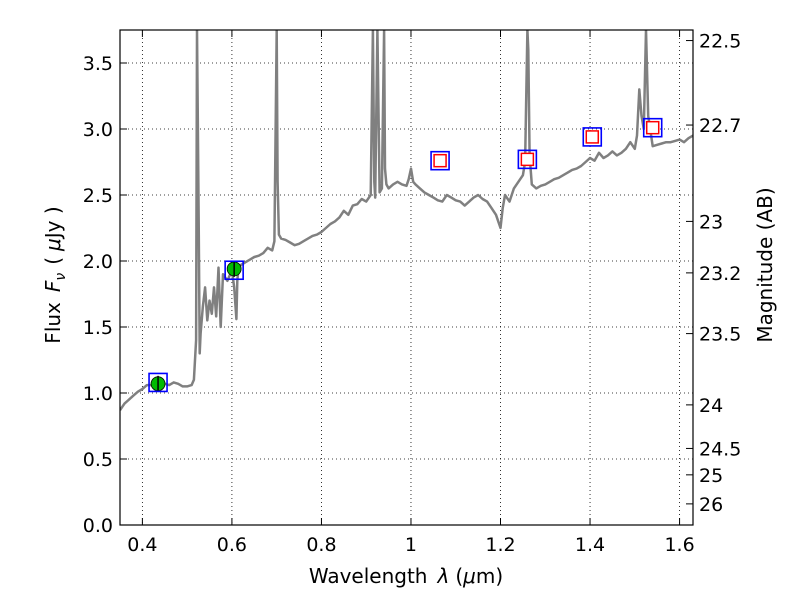 This screenshot has height=600, width=800. What do you see at coordinates (711, 222) in the screenshot?
I see `y2-tick-label: 23` at bounding box center [711, 222].